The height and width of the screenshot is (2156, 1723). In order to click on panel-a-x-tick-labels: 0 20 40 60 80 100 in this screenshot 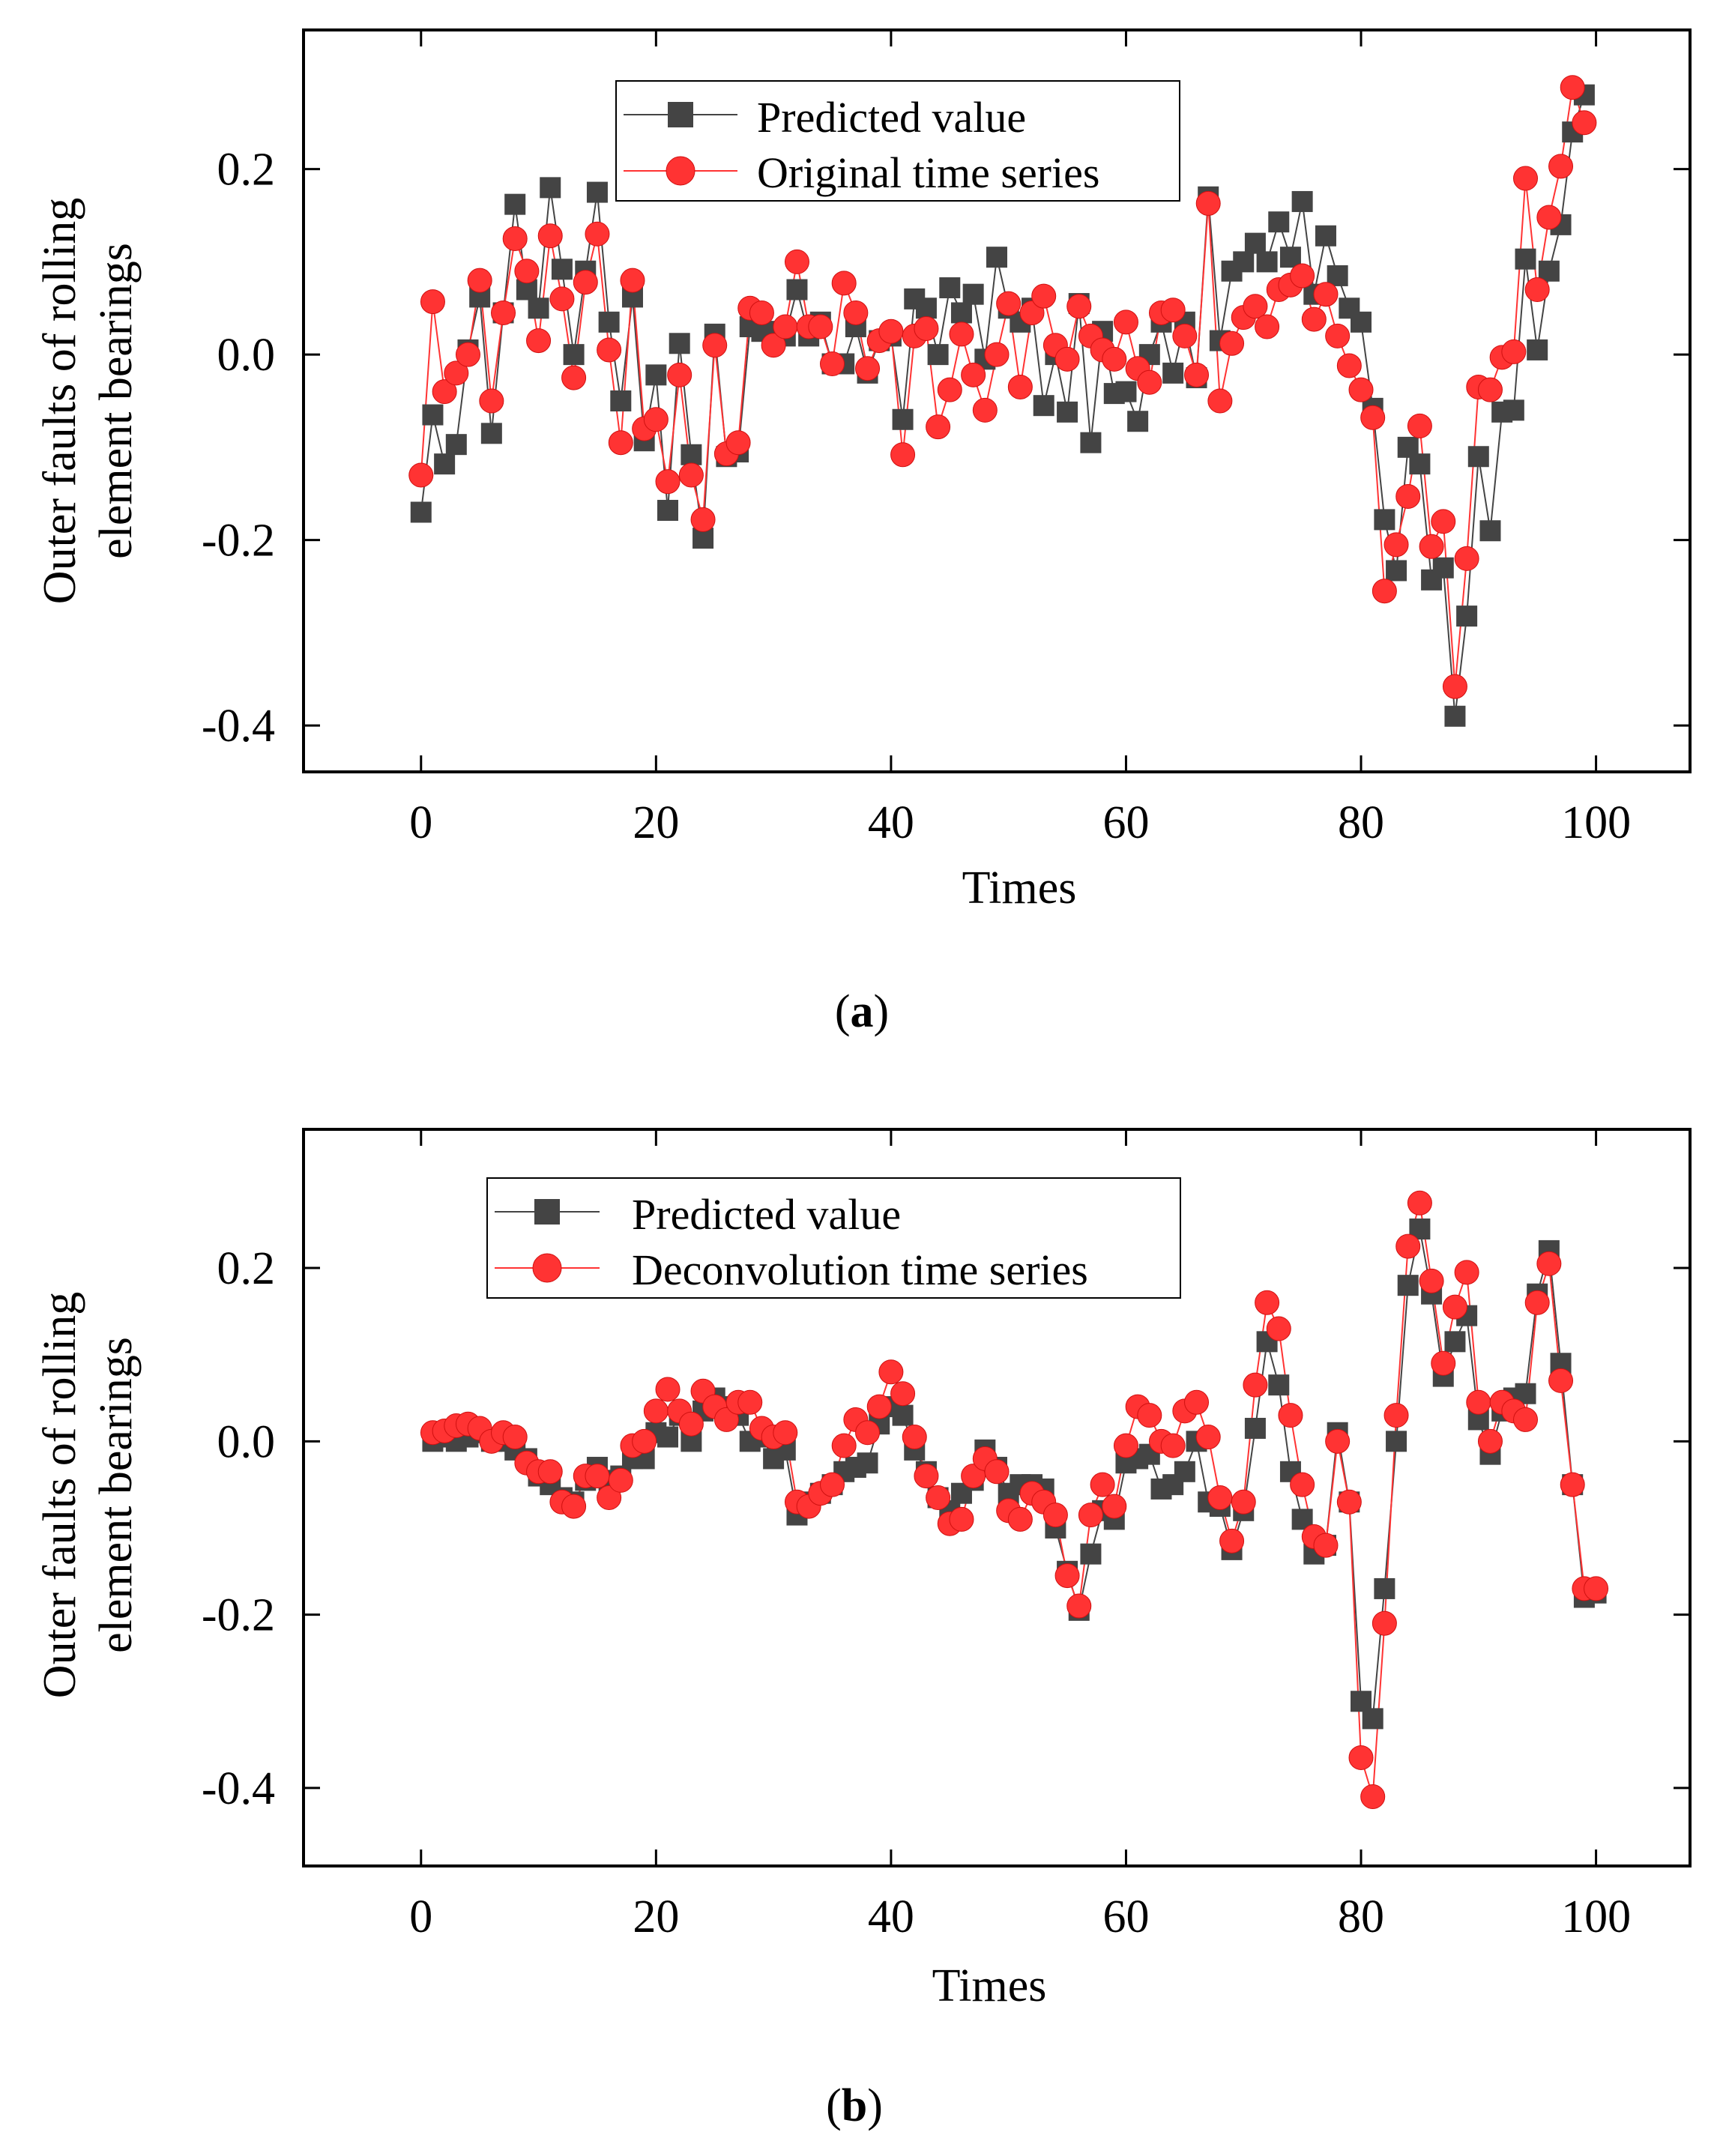, I will do `click(1020, 822)`.